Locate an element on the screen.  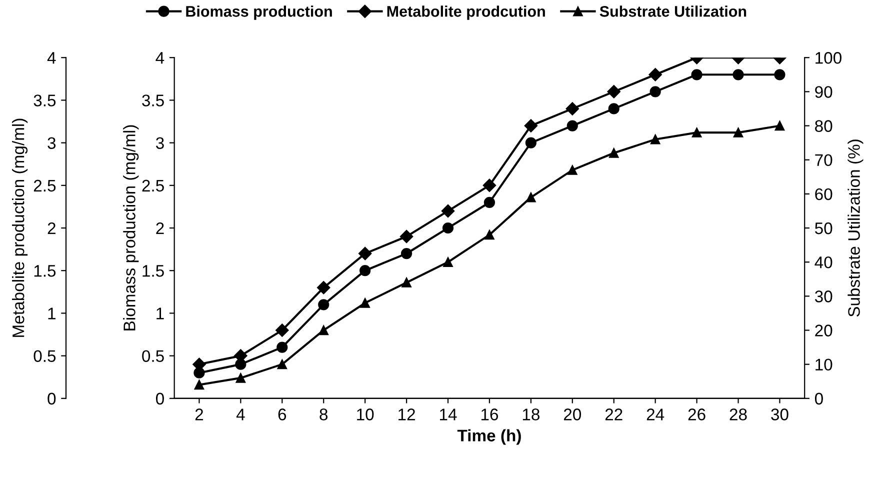
y3-tick-label: 4 is located at coordinates (51, 58).